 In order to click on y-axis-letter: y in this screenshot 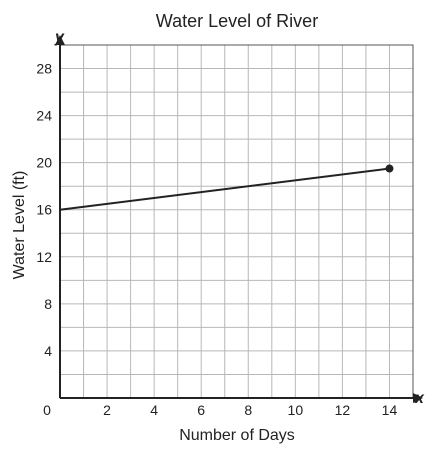, I will do `click(59, 37)`.